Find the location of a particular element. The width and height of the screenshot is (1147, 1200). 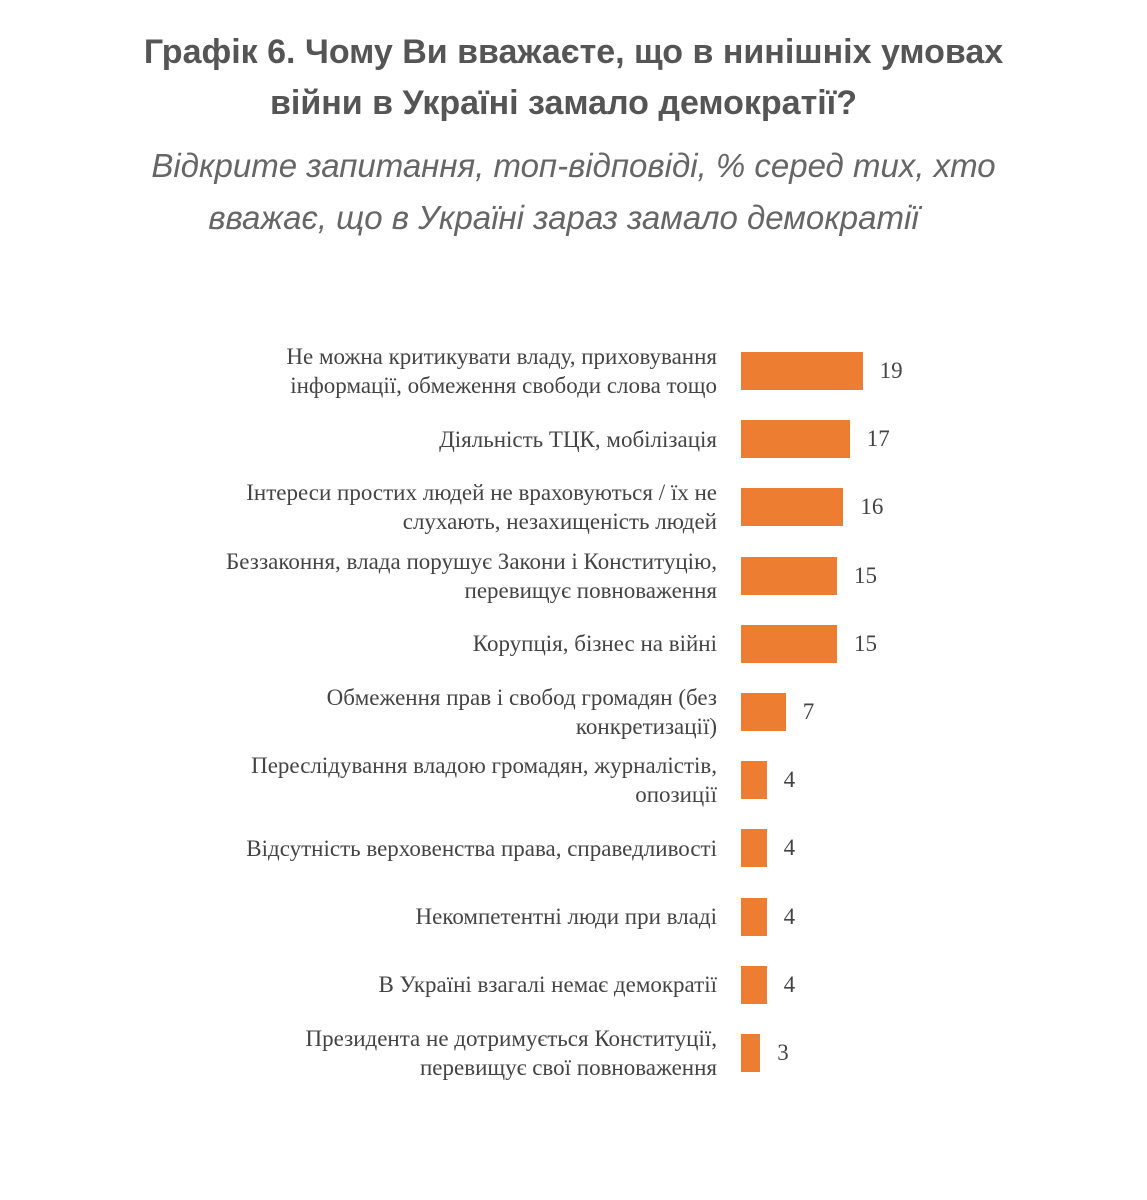

category-label-line: Обмеження прав і свобод громадян (без is located at coordinates (521, 697).